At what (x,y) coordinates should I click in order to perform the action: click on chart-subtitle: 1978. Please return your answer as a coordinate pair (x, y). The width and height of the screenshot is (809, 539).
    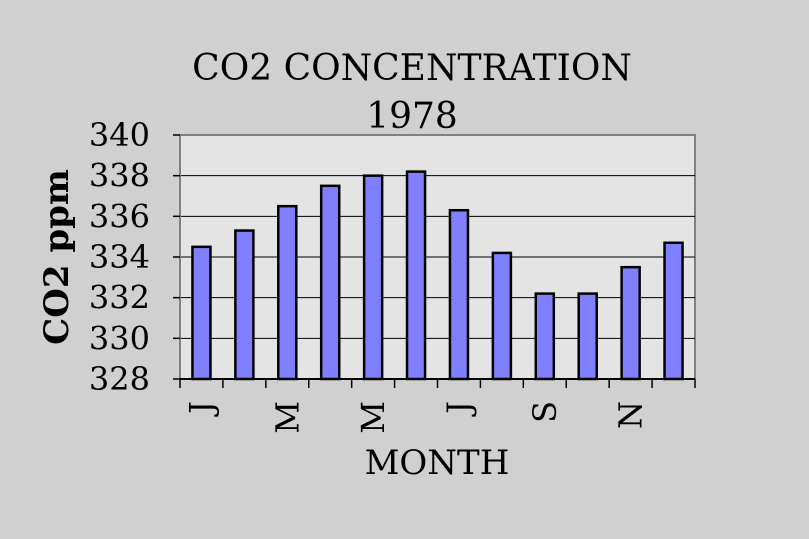
    Looking at the image, I should click on (412, 116).